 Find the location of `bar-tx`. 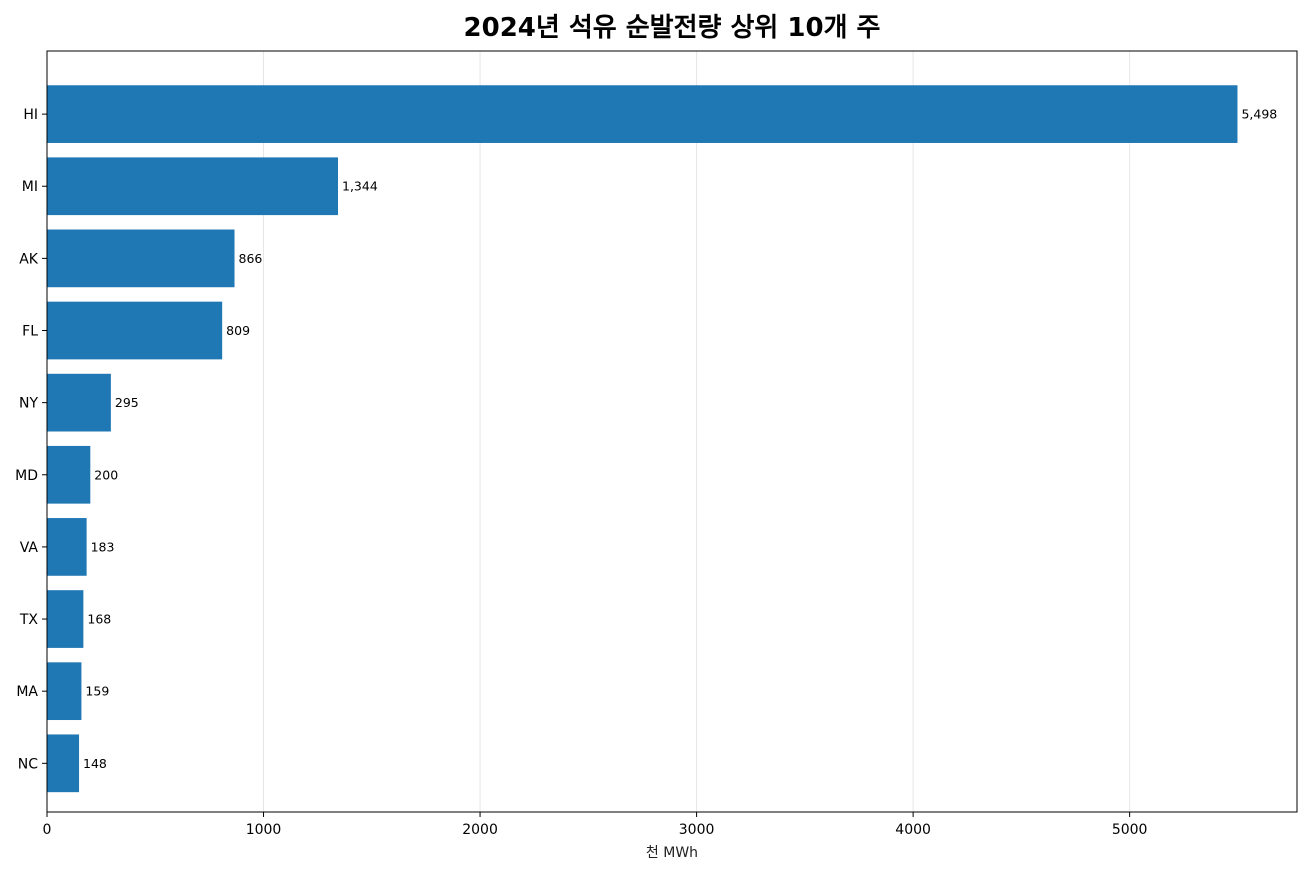

bar-tx is located at coordinates (65, 619).